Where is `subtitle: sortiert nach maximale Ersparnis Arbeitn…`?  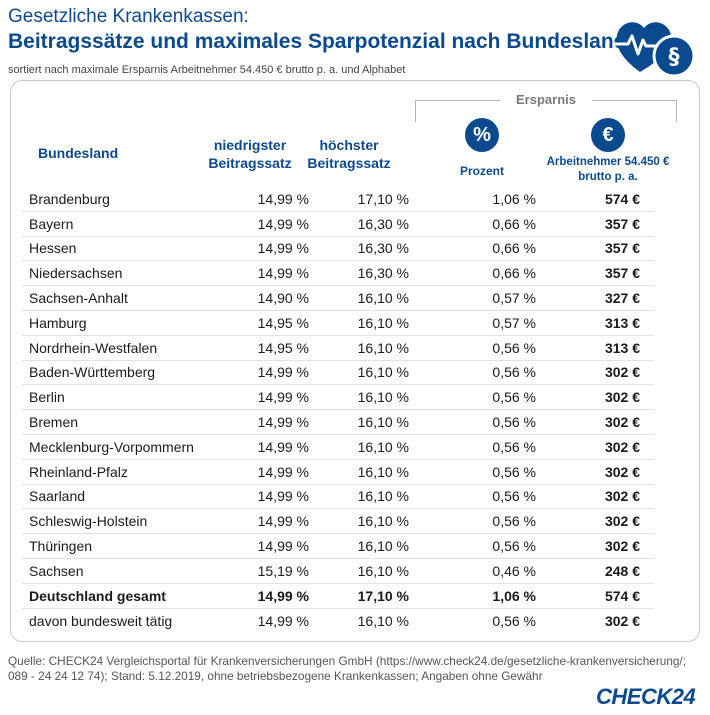
subtitle: sortiert nach maximale Ersparnis Arbeitn… is located at coordinates (207, 70).